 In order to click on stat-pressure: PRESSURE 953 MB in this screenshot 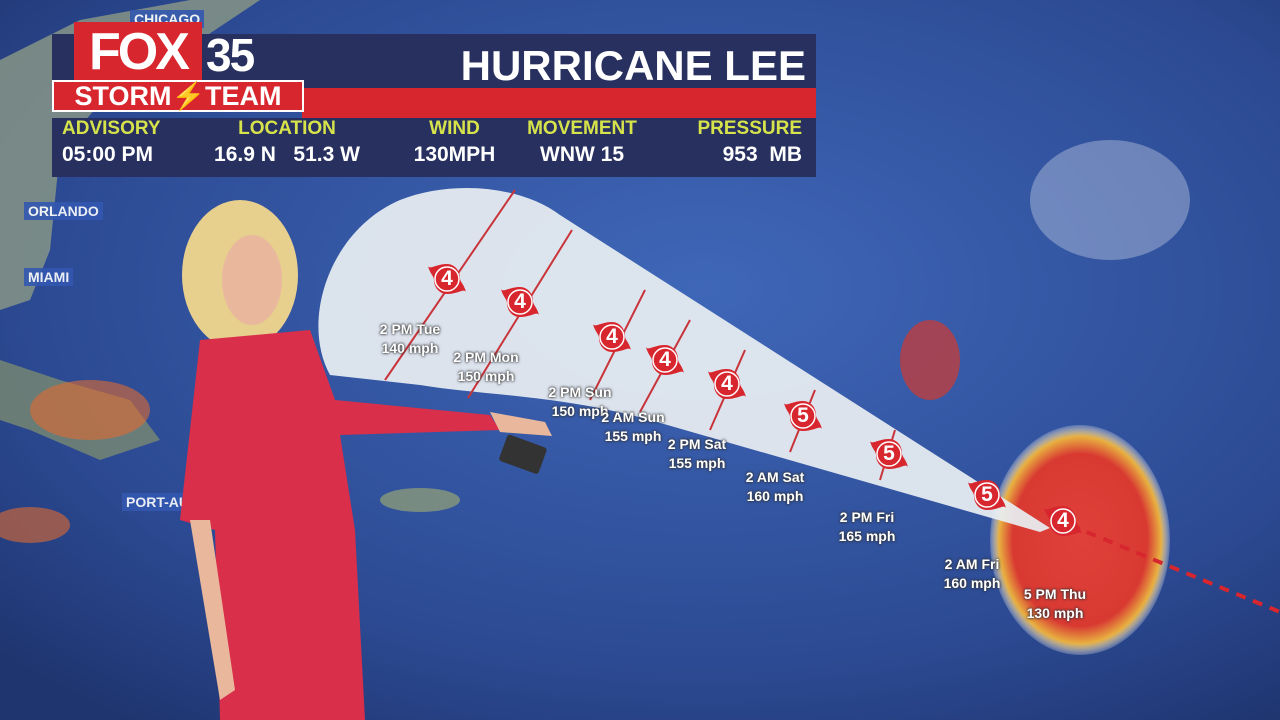, I will do `click(749, 142)`.